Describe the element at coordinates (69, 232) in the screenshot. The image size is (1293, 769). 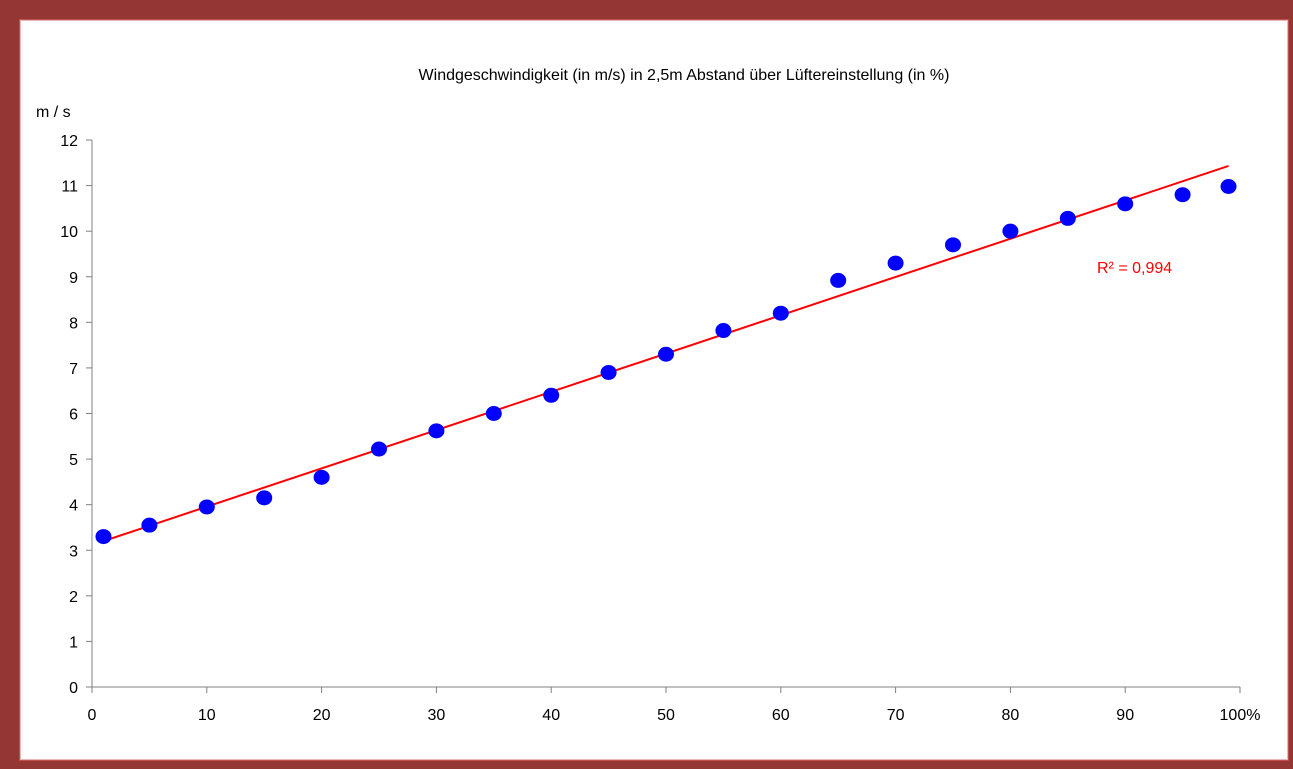
I see `y-tick-label: 10` at that location.